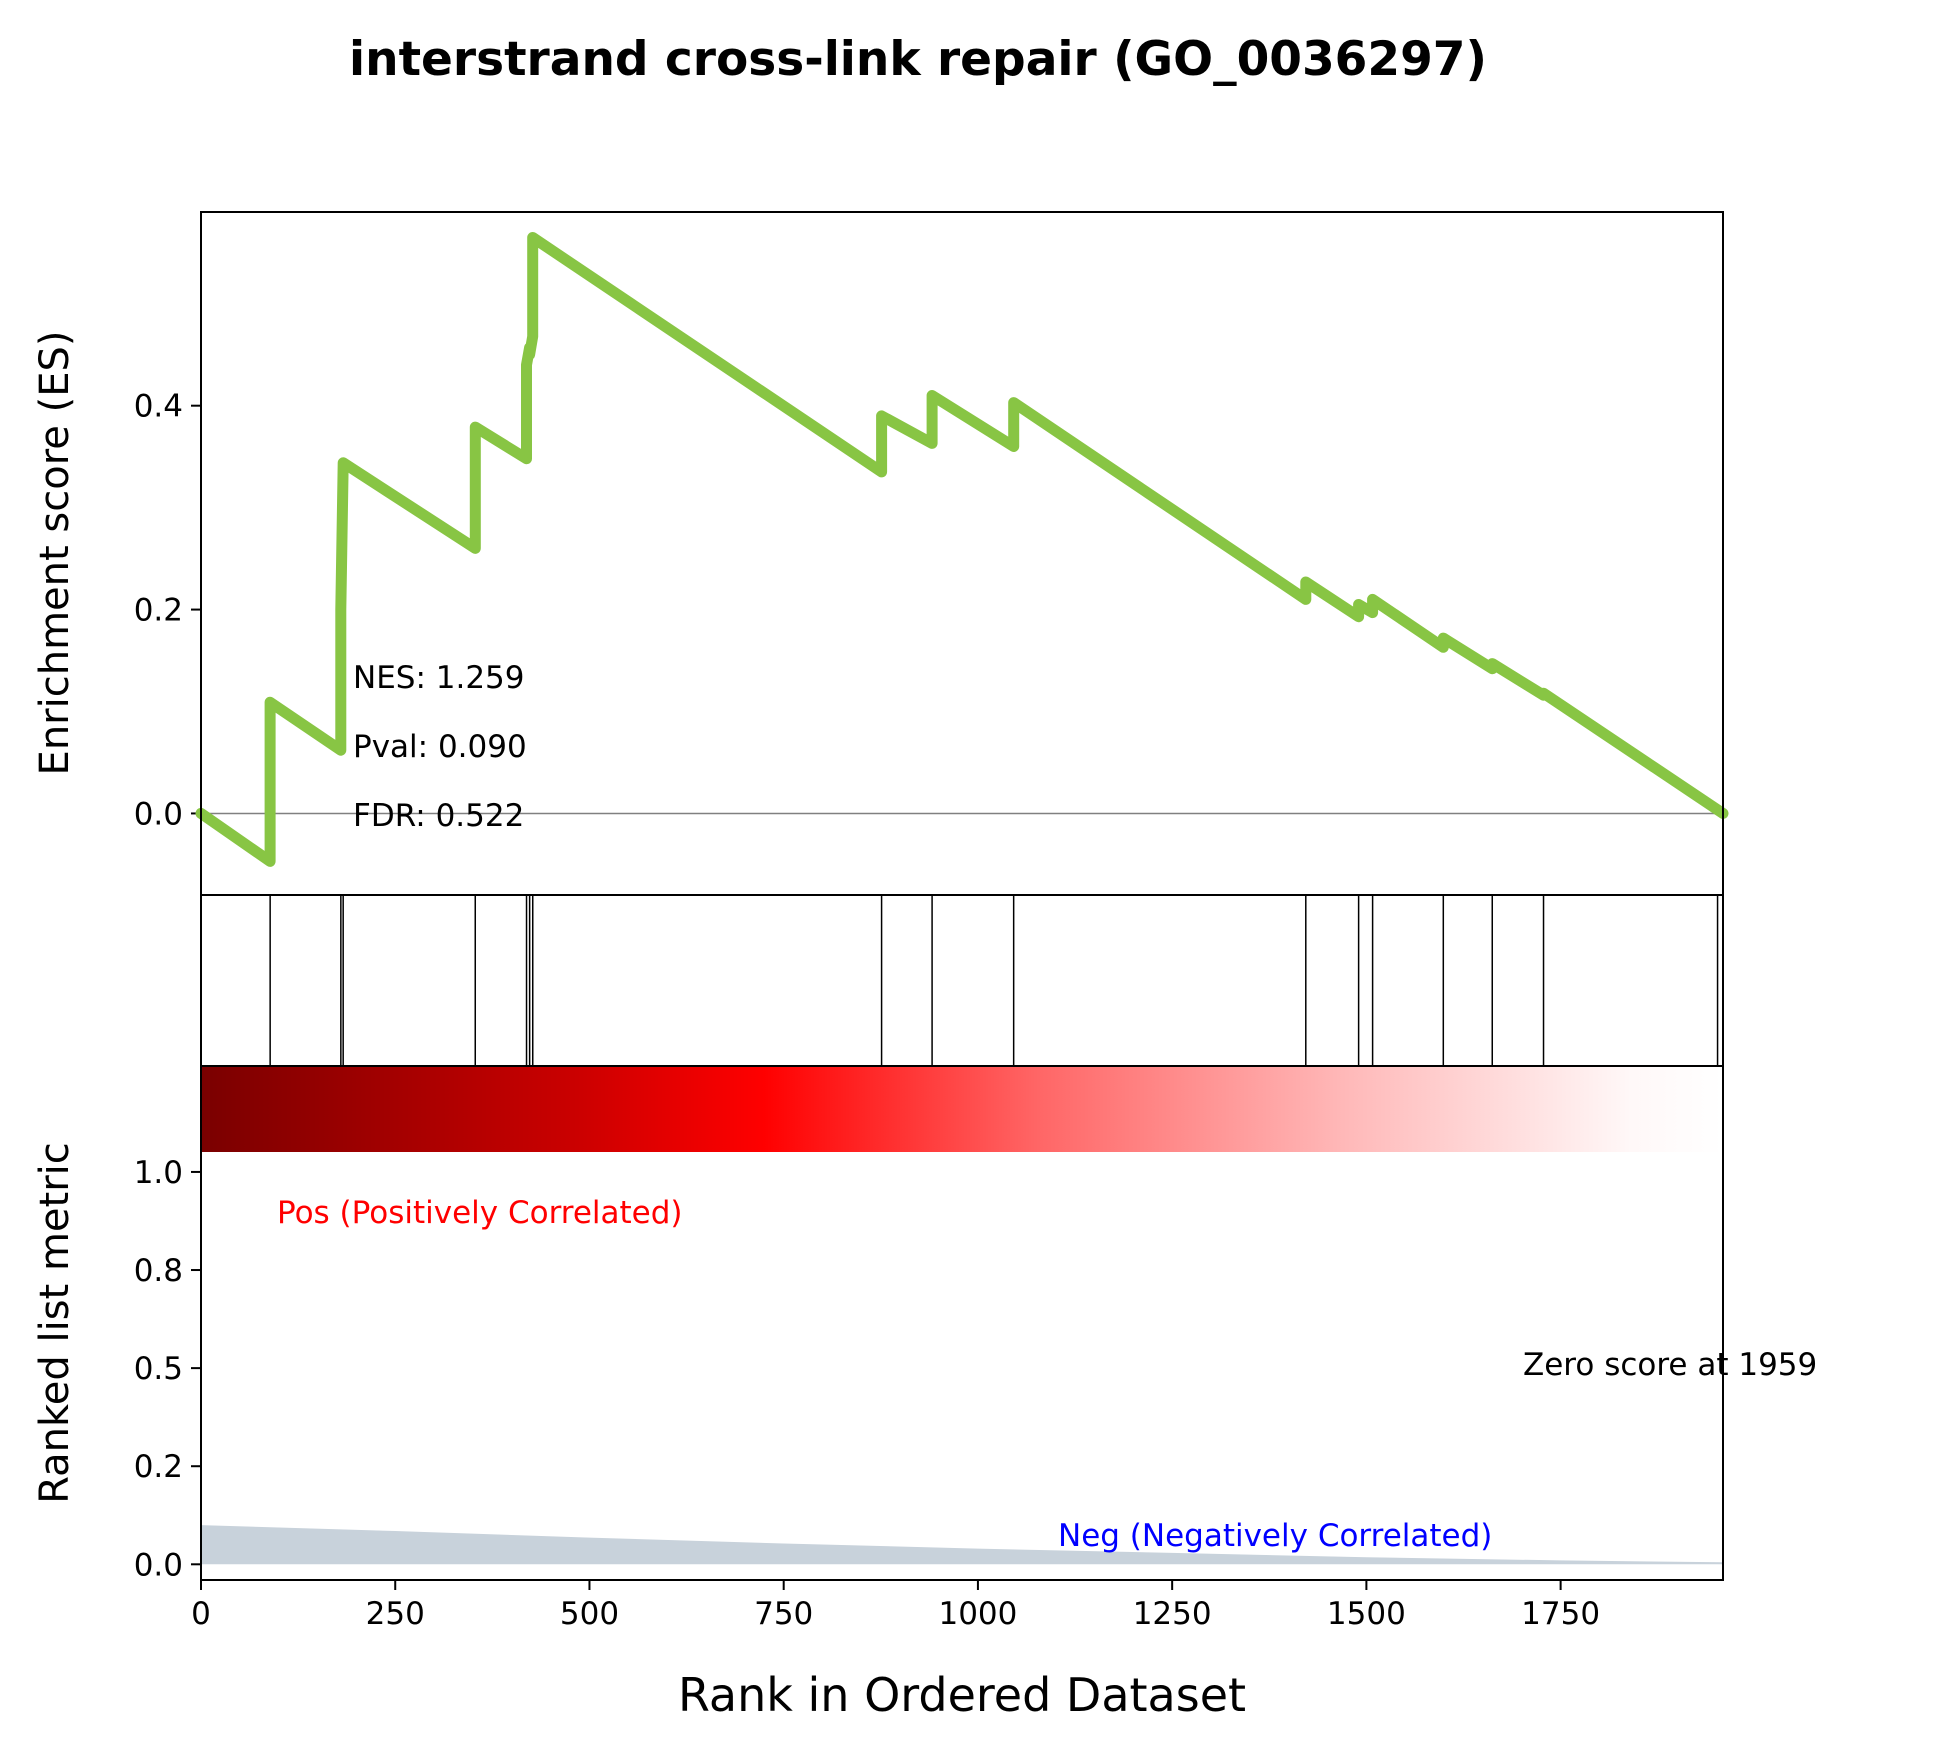  Describe the element at coordinates (395, 1614) in the screenshot. I see `x-tick-label: 250` at that location.